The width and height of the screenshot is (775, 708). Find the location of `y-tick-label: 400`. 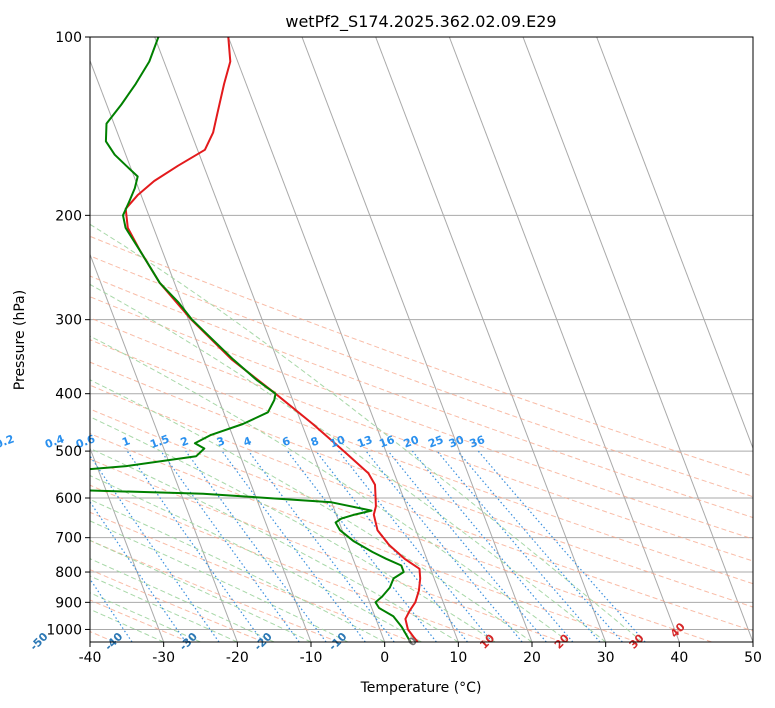

y-tick-label: 400 is located at coordinates (68, 395).